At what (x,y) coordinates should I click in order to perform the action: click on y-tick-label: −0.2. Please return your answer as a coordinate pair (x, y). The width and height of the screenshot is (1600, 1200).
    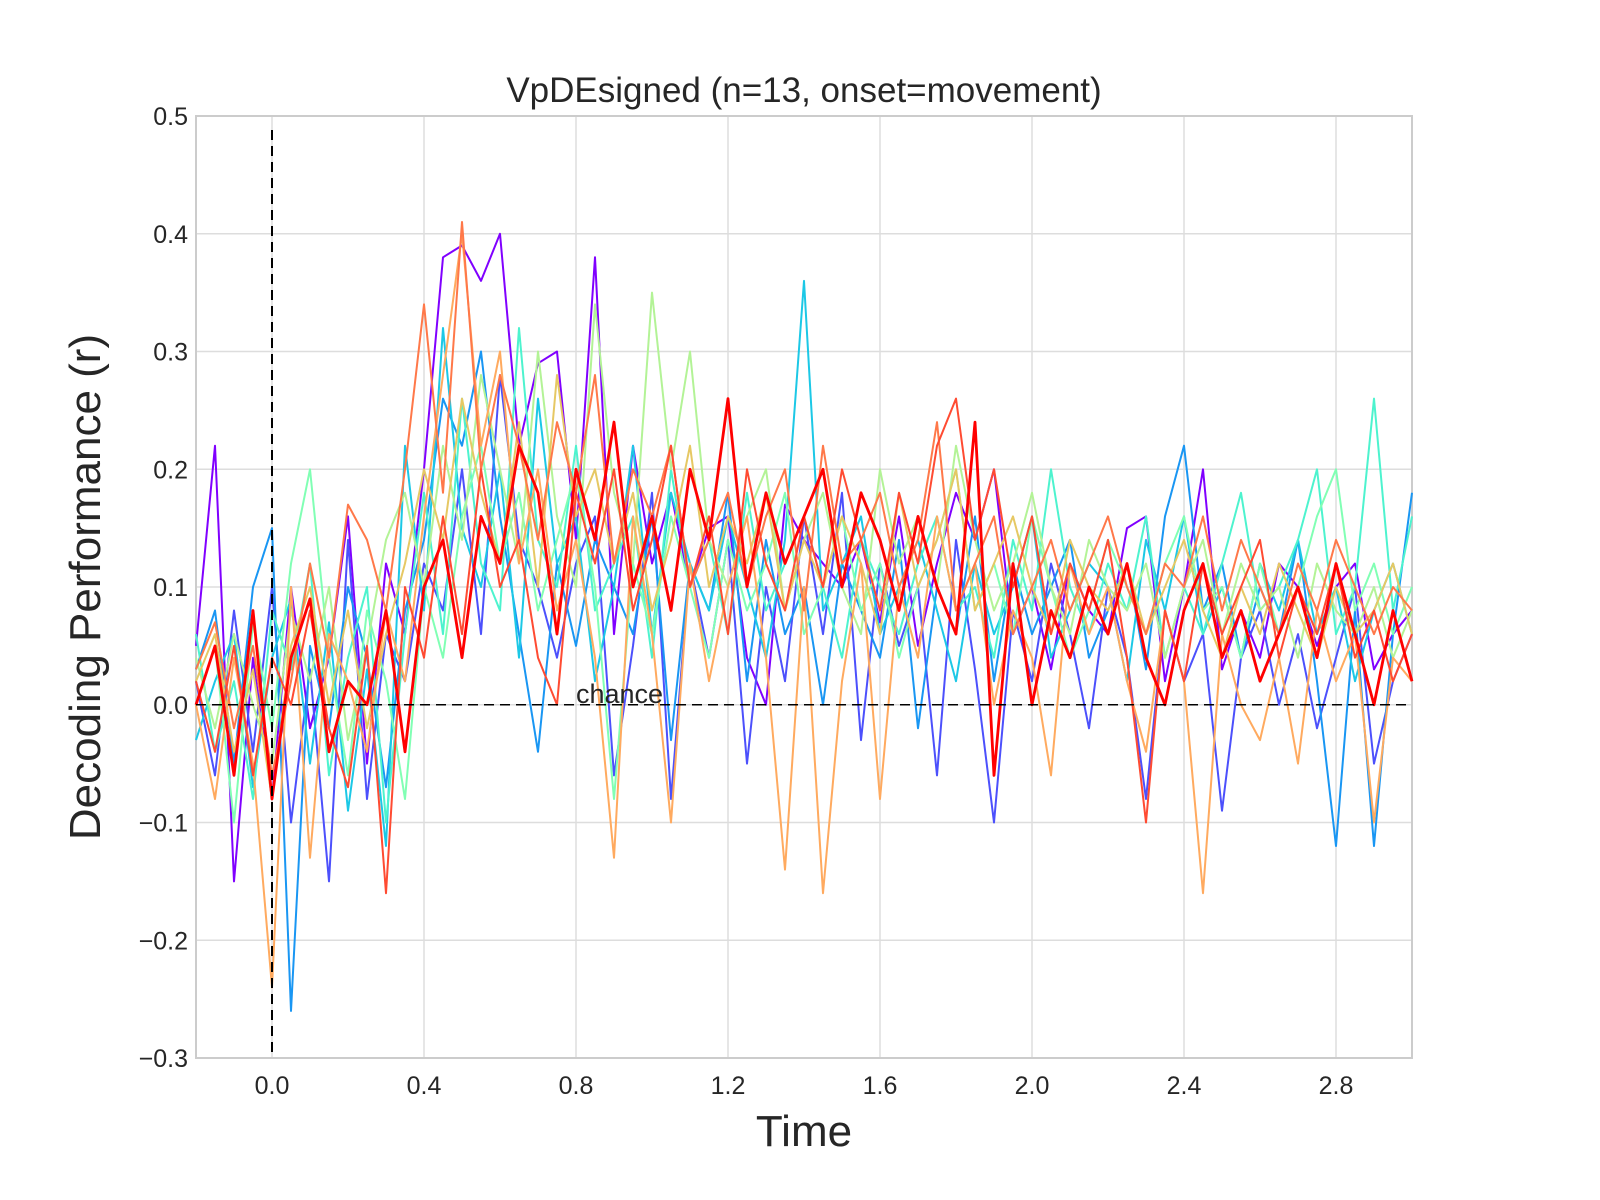
    Looking at the image, I should click on (163, 941).